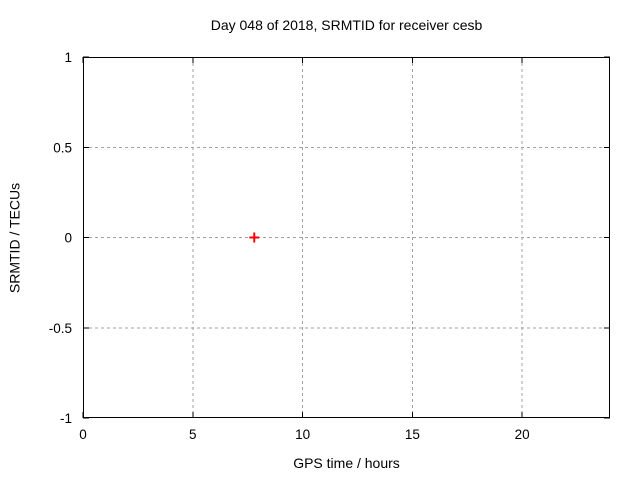 The height and width of the screenshot is (480, 640). Describe the element at coordinates (60, 328) in the screenshot. I see `y-tick-label: -0.5` at that location.